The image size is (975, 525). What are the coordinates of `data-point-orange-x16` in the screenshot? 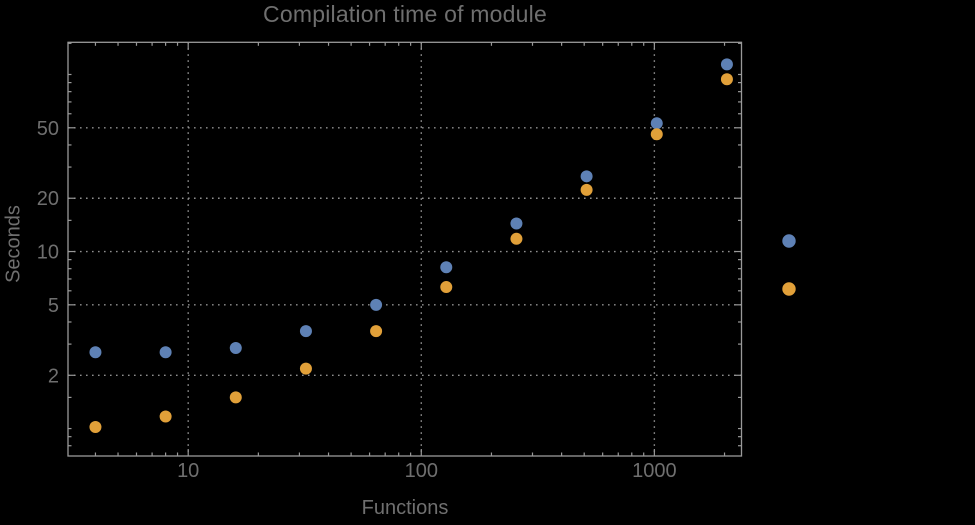 It's located at (235, 397).